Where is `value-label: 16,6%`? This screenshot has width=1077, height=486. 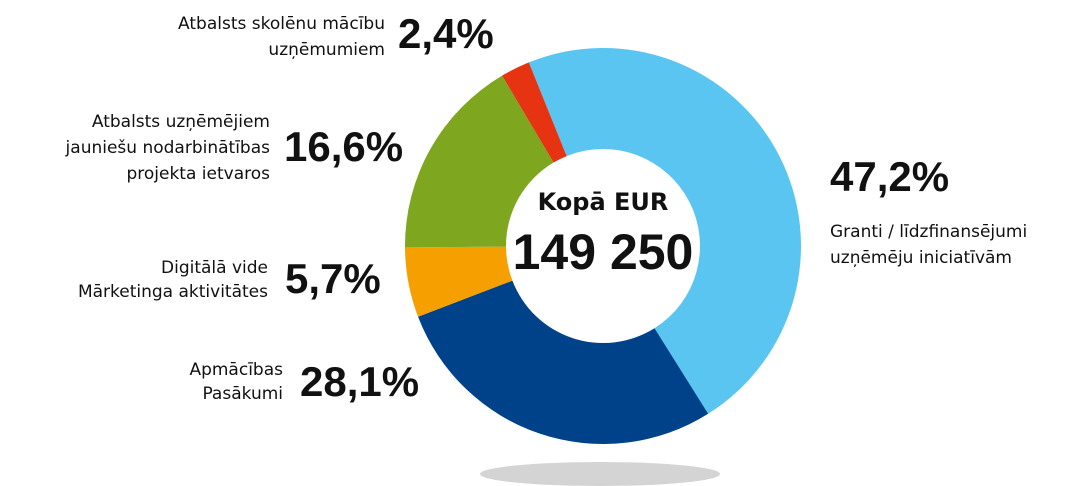
value-label: 16,6% is located at coordinates (343, 146).